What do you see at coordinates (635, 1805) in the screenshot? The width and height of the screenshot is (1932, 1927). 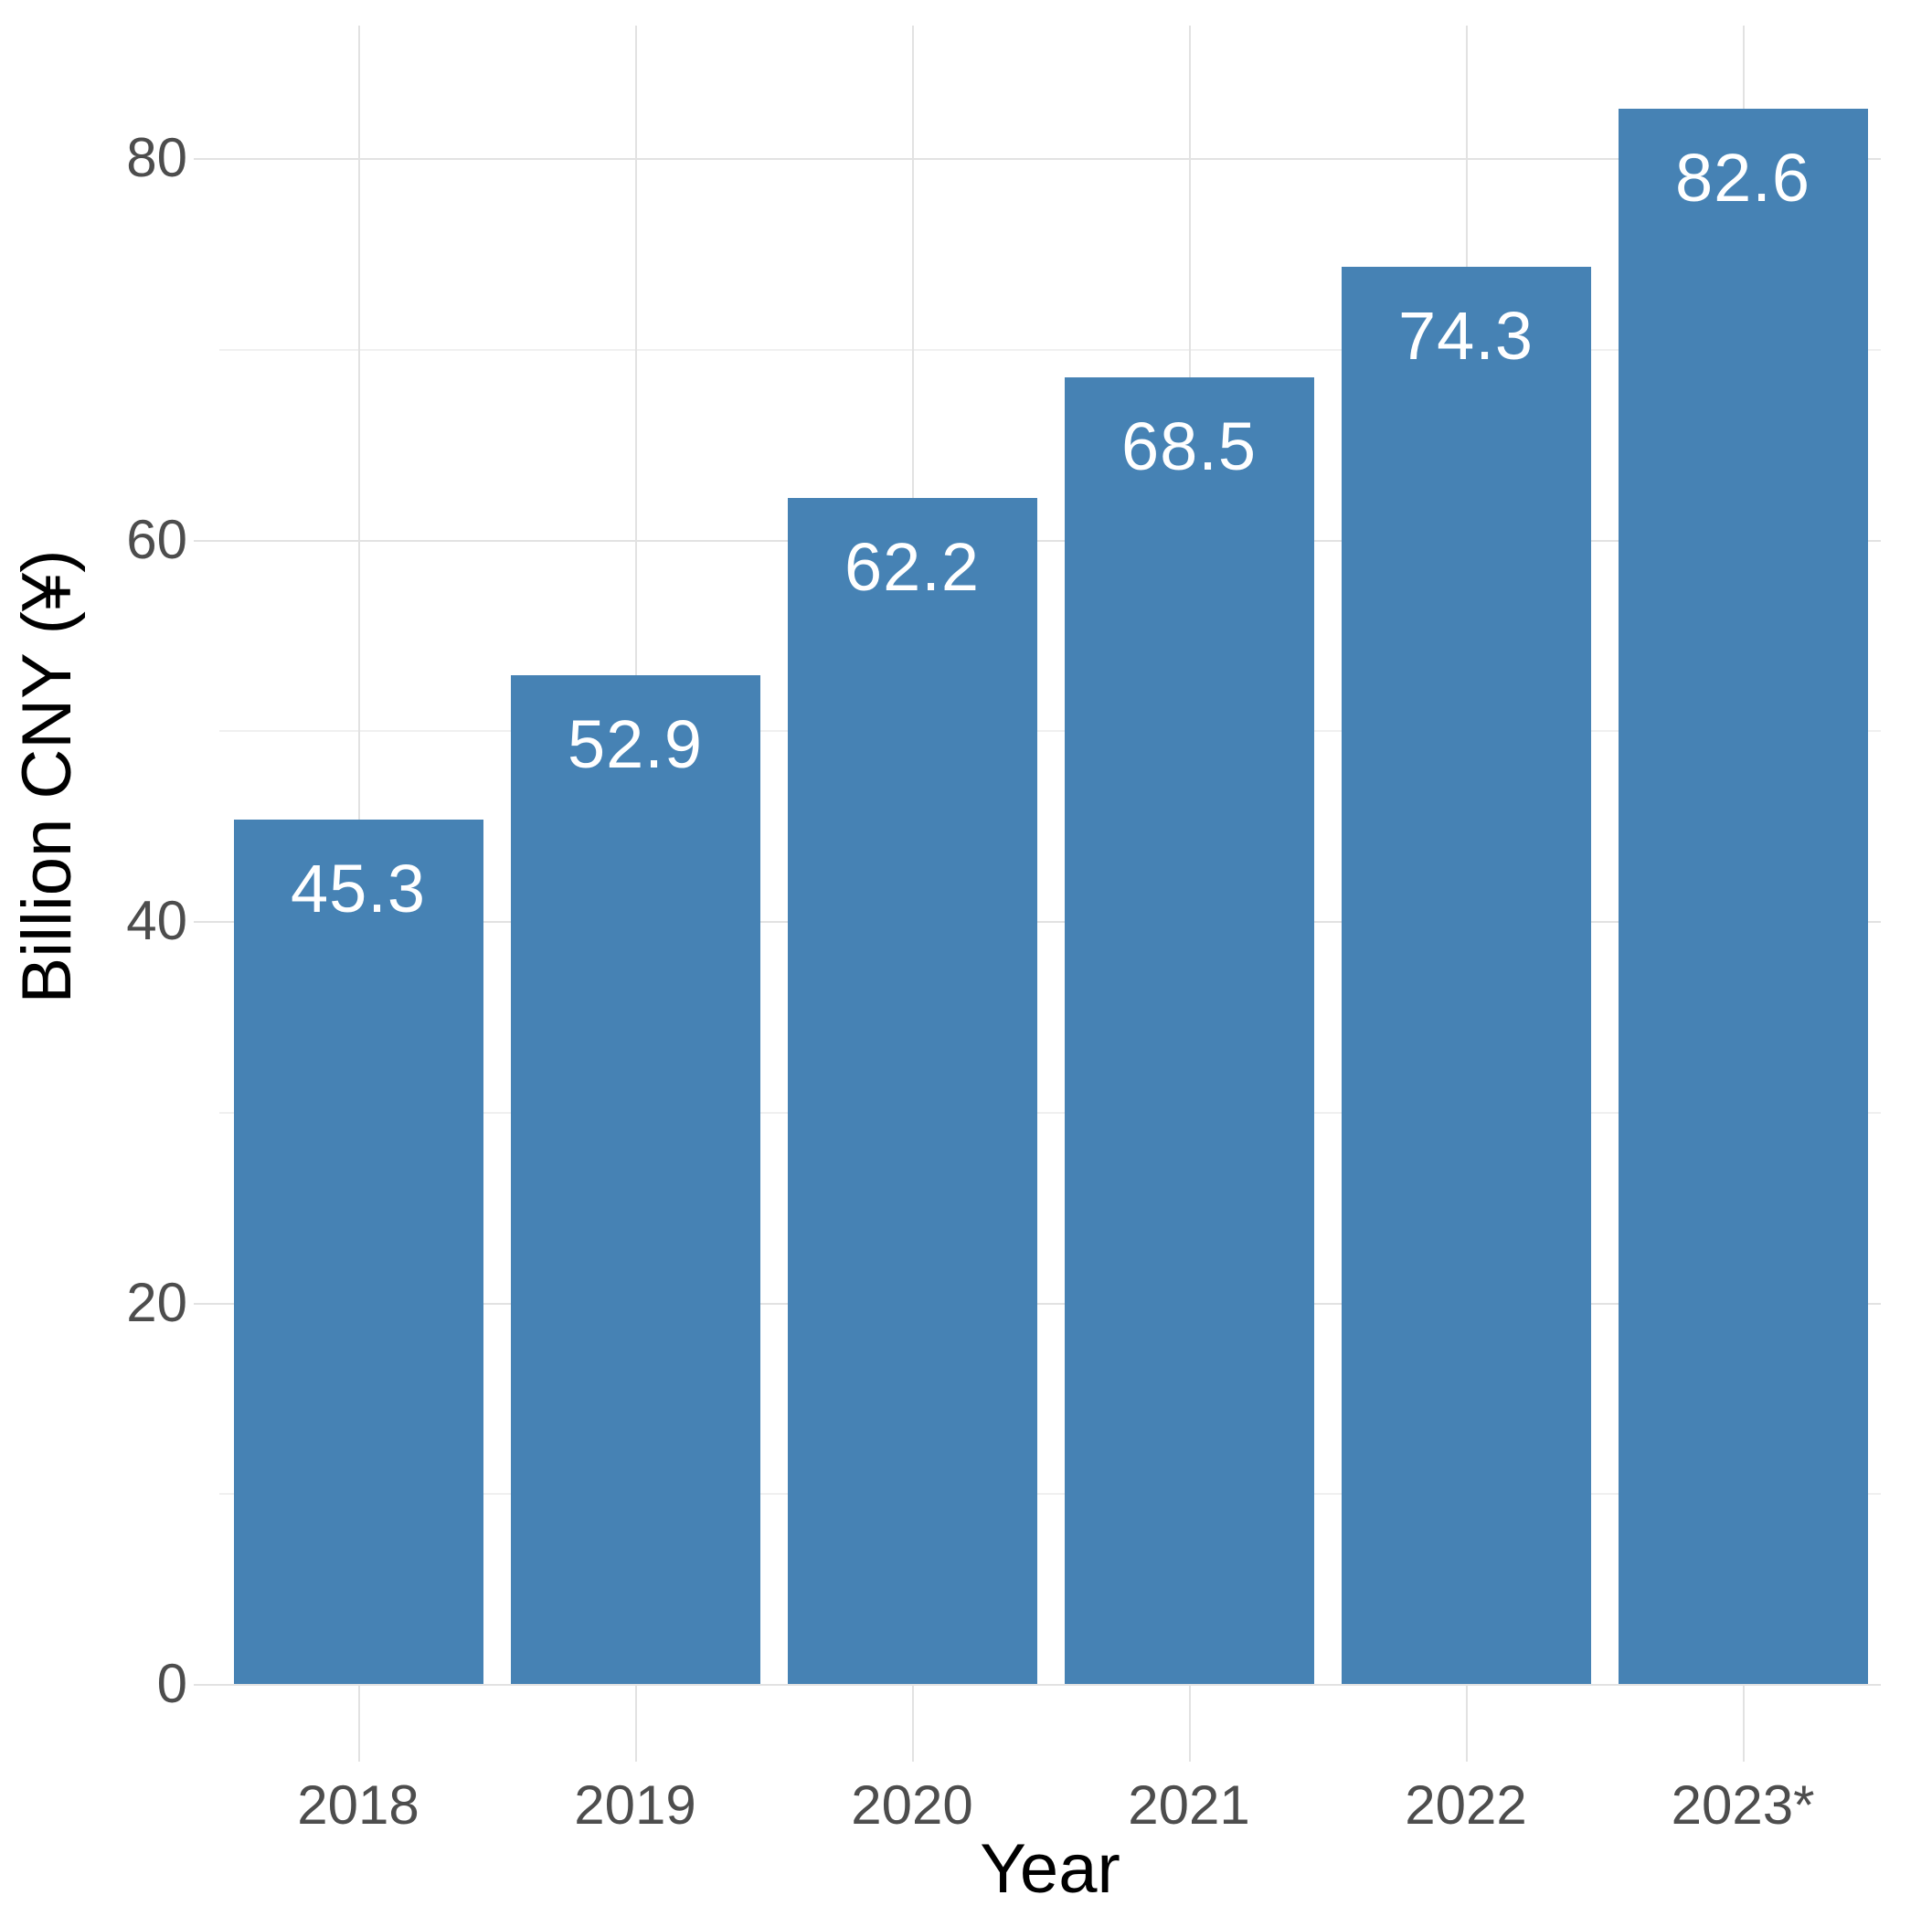 I see `x-tick-label: 2019` at bounding box center [635, 1805].